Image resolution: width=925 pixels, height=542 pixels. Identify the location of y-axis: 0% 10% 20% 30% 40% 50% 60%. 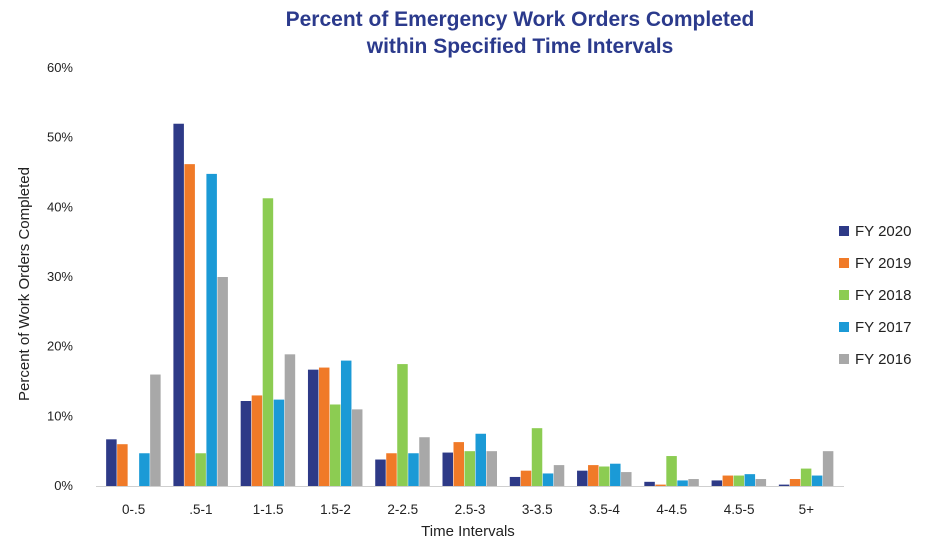
(60, 276).